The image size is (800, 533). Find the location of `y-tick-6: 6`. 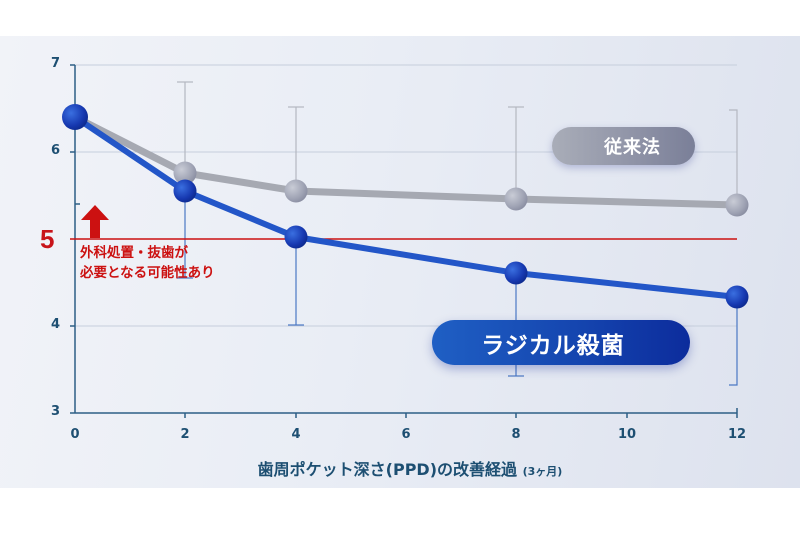

y-tick-6: 6 is located at coordinates (55, 150).